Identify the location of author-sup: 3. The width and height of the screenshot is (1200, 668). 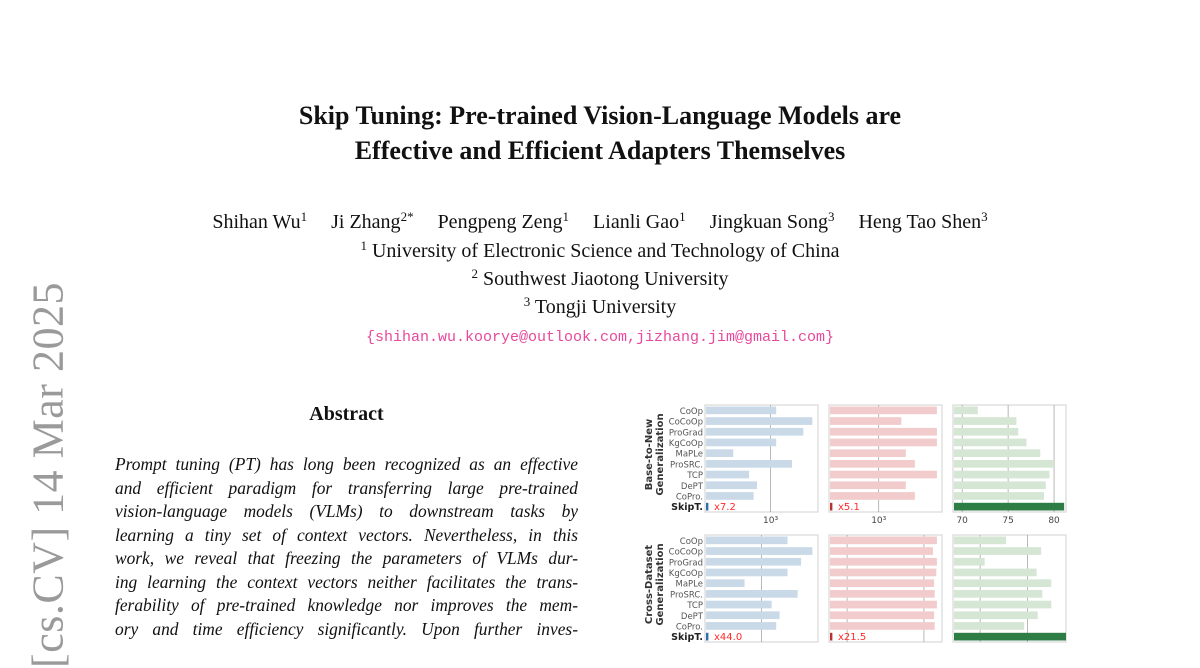
(831, 216).